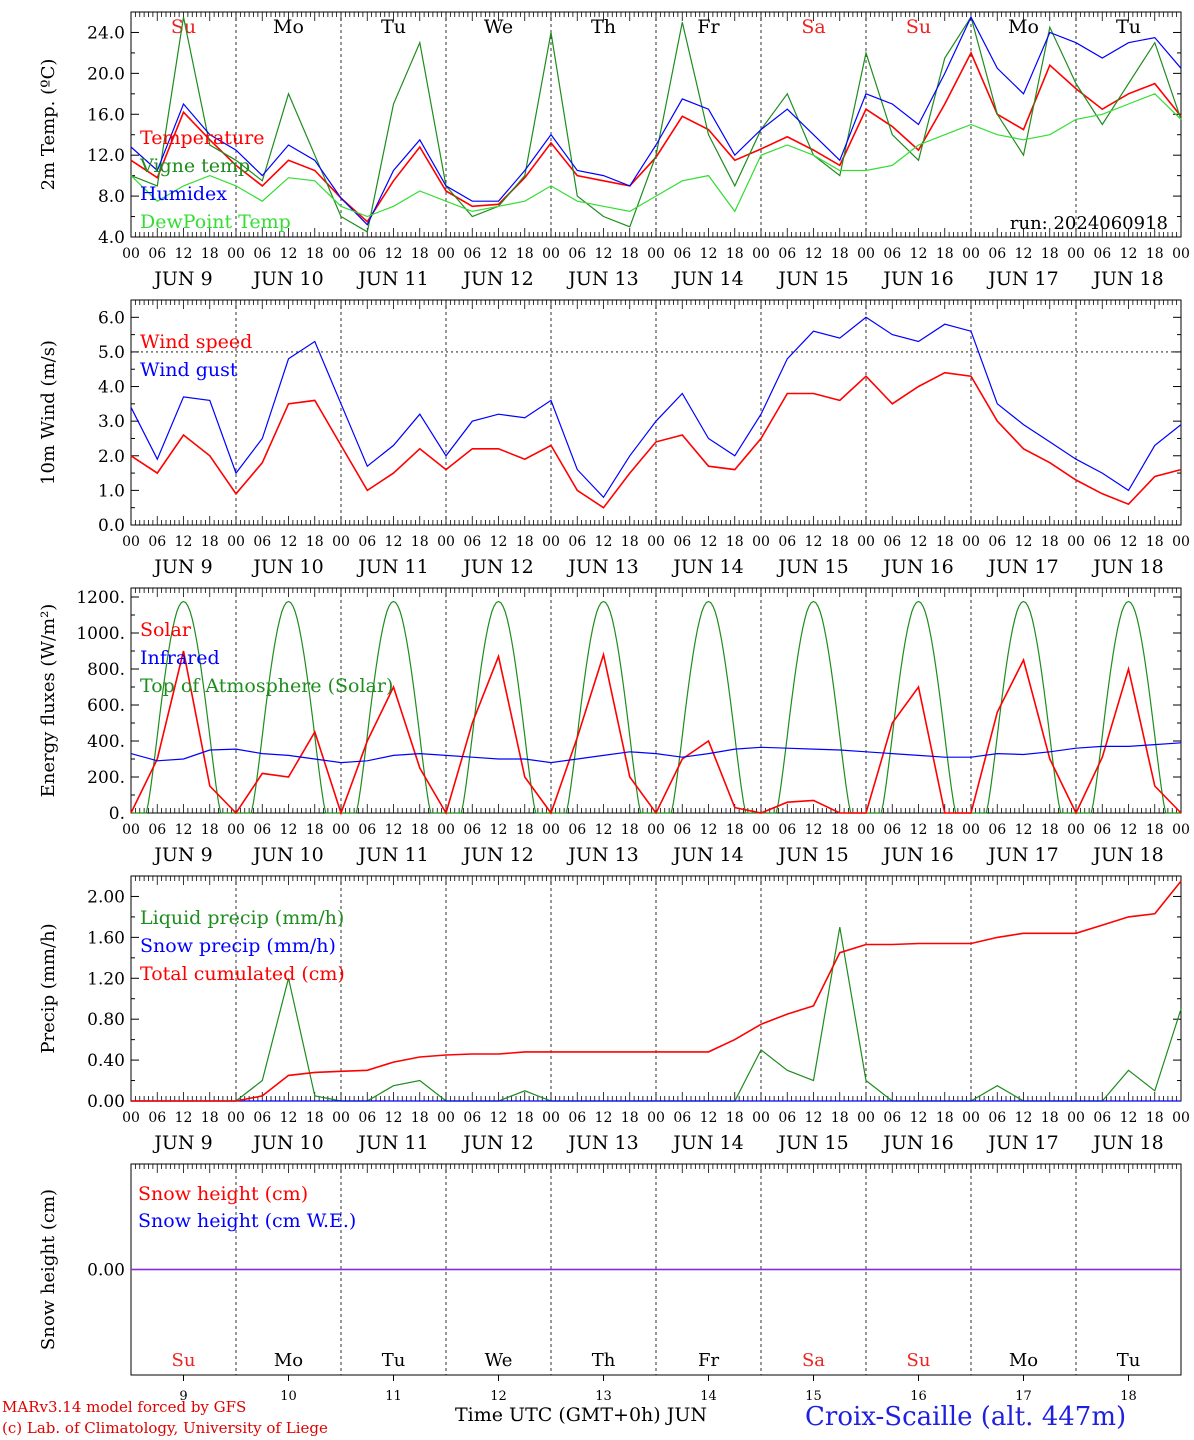  Describe the element at coordinates (111, 353) in the screenshot. I see `y-tick-label: 5.0` at that location.